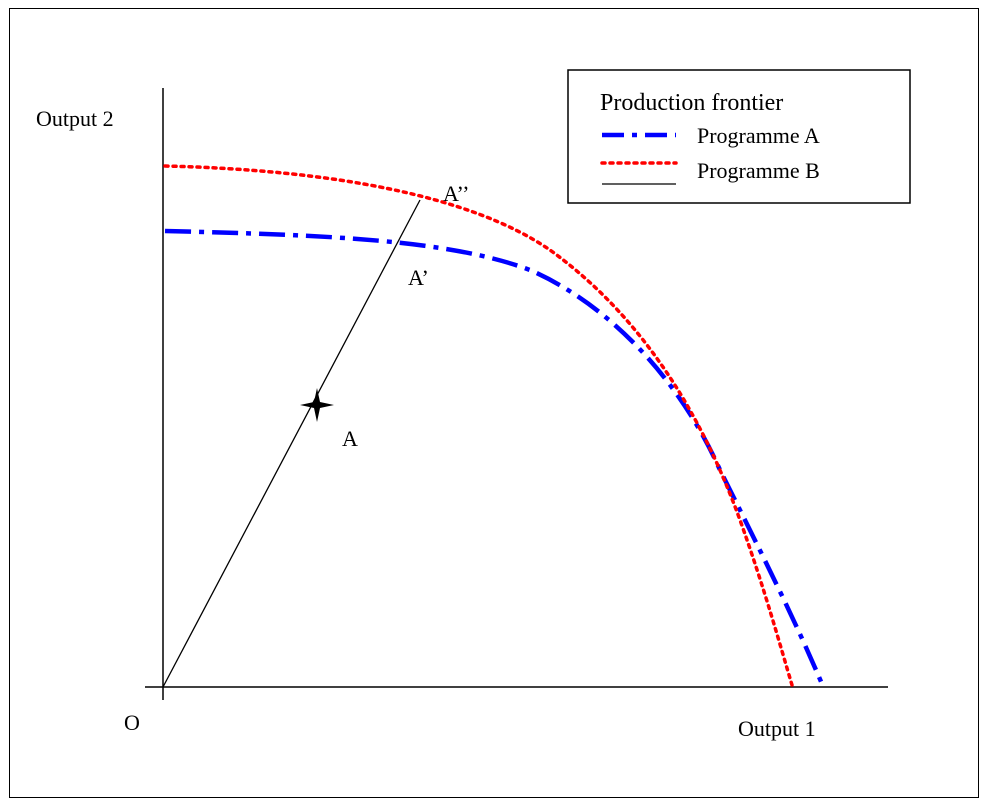 This screenshot has height=798, width=981. What do you see at coordinates (350, 438) in the screenshot?
I see `point-a-label: A` at bounding box center [350, 438].